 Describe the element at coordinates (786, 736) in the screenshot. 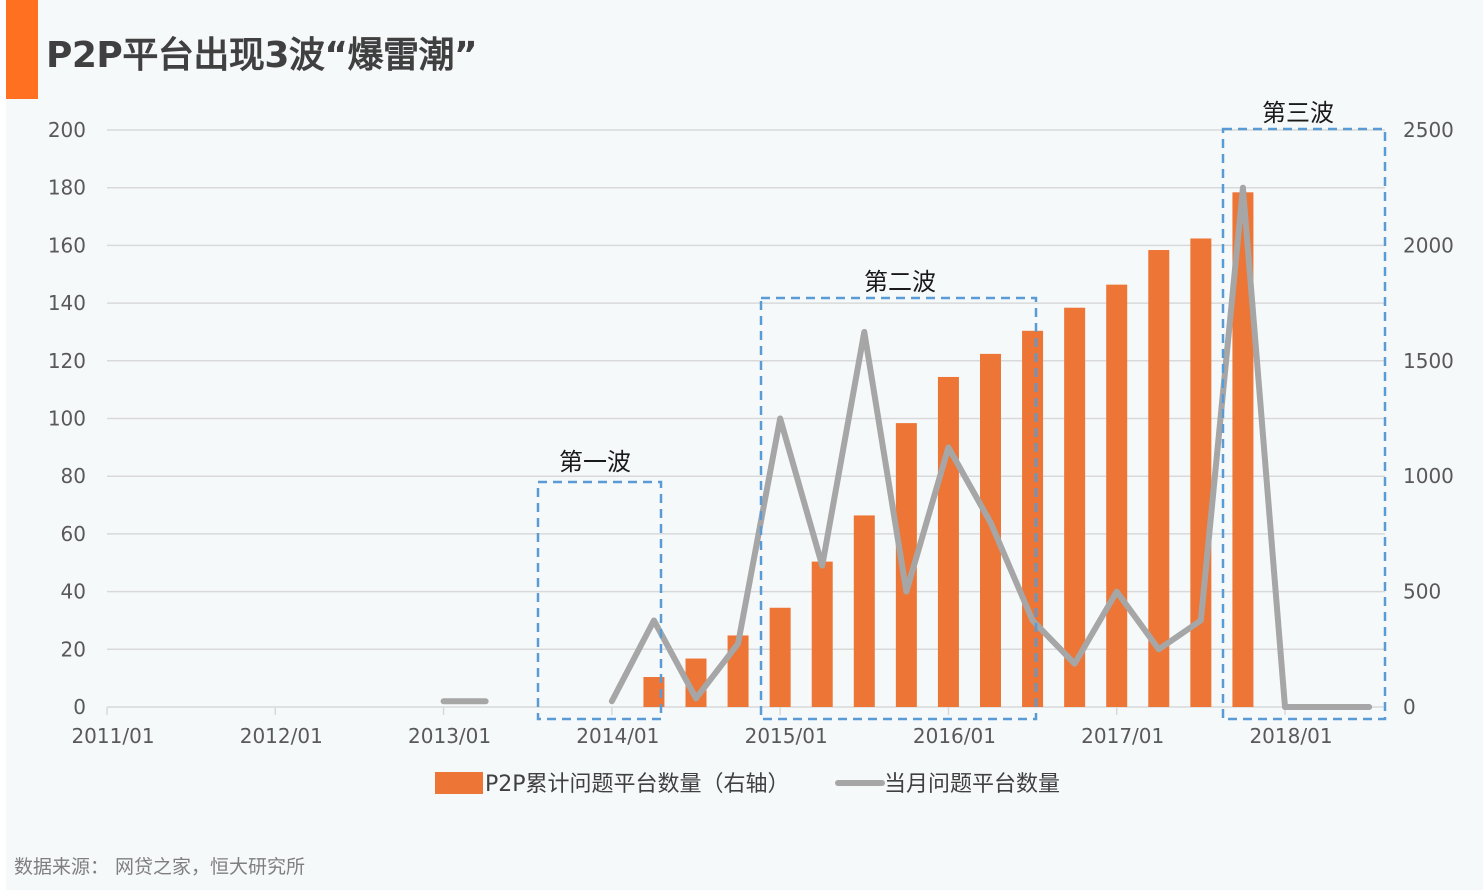

I see `x-tick-label: 2015/01` at that location.